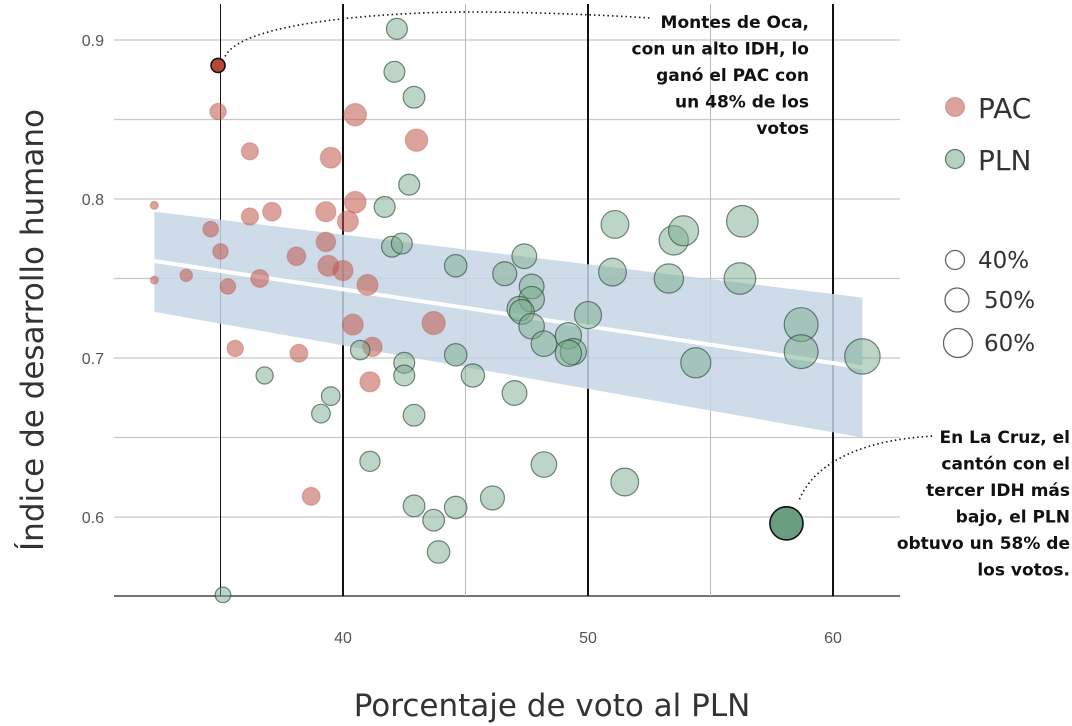 This screenshot has width=1072, height=726. What do you see at coordinates (1003, 261) in the screenshot?
I see `legend-size-label: 40%` at bounding box center [1003, 261].